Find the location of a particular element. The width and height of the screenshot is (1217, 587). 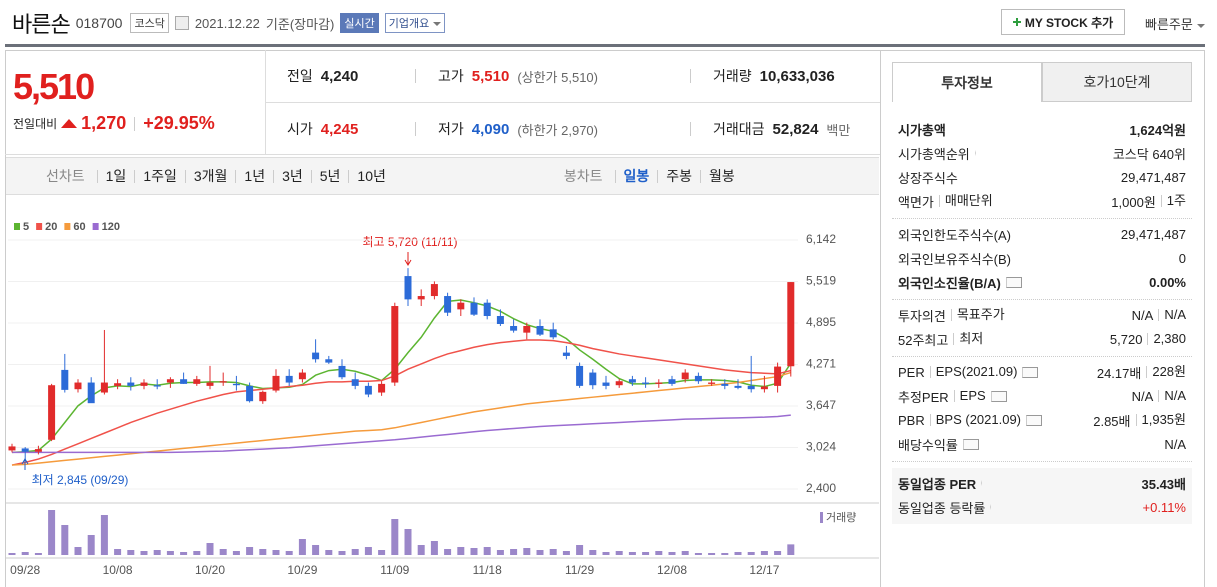

info-value: 5,720 2,380 is located at coordinates (1148, 339).